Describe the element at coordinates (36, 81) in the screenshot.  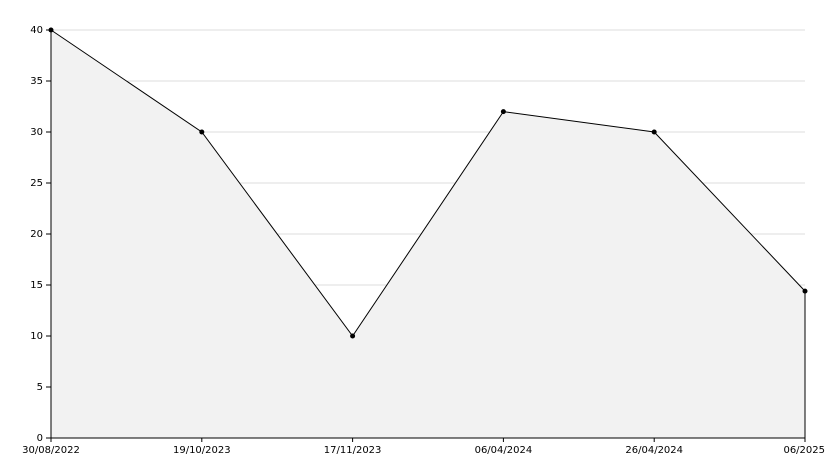
I see `y-tick-label: 35` at that location.